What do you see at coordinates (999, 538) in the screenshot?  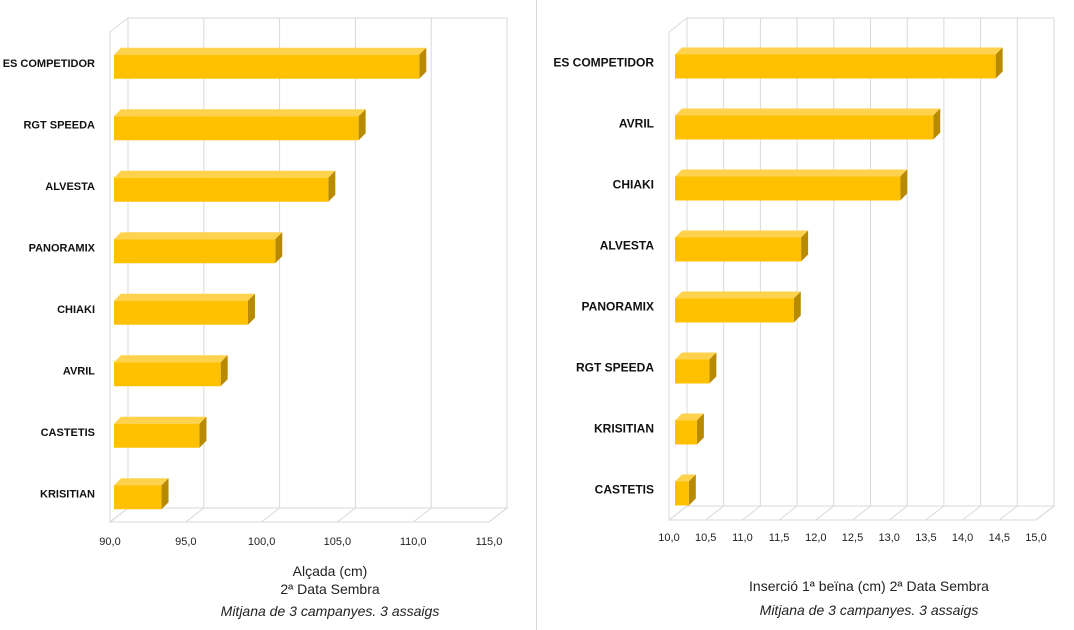 I see `insertion-x-tick-label: 14,5` at bounding box center [999, 538].